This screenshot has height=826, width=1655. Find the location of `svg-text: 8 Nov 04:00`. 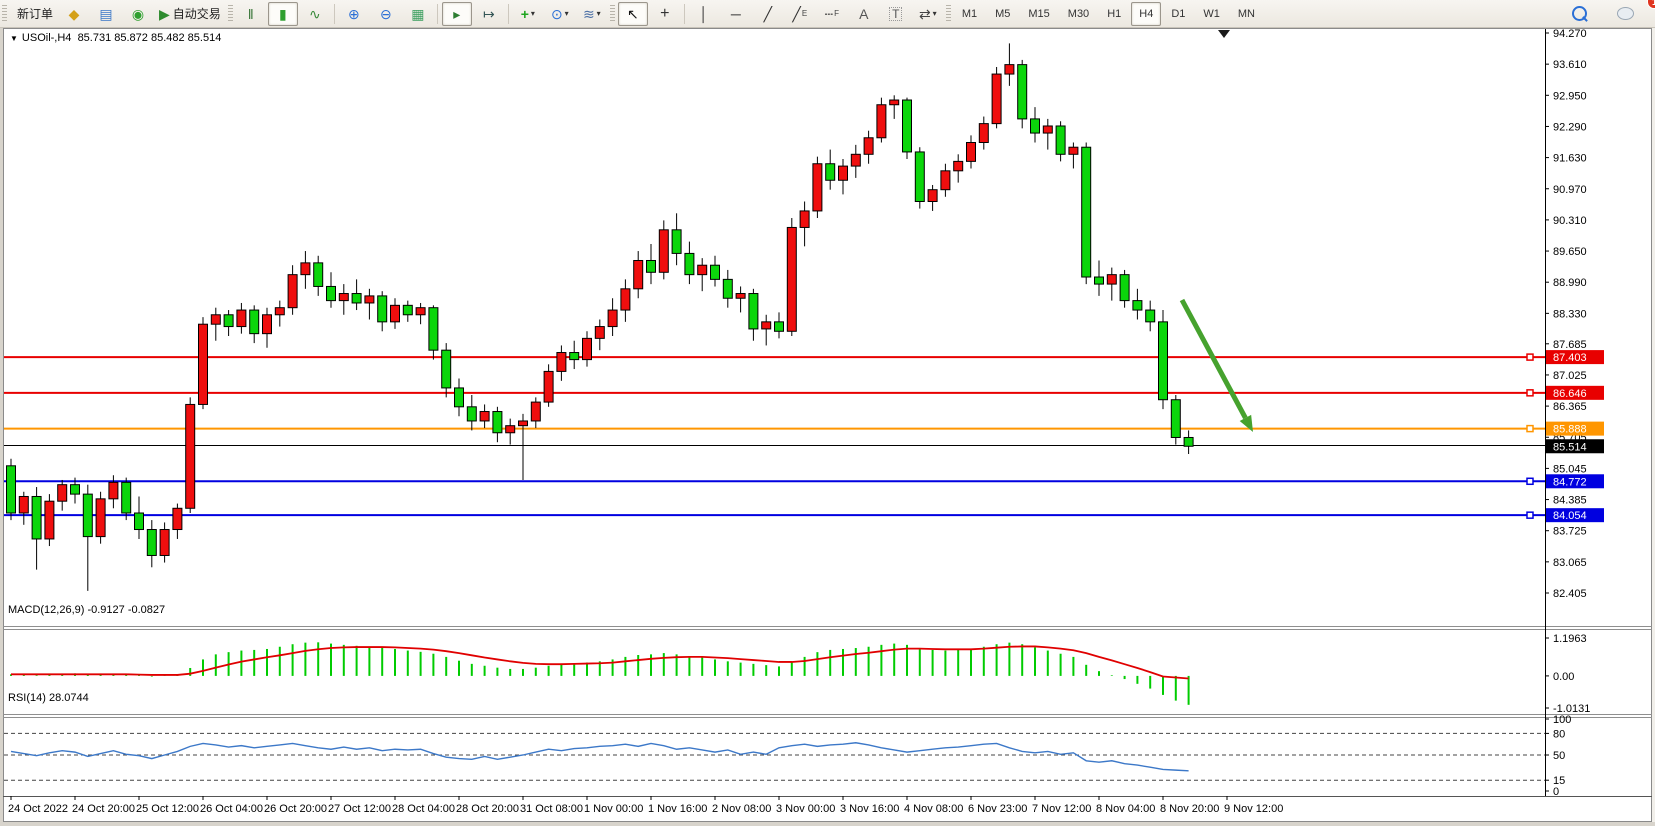

svg-text: 8 Nov 04:00 is located at coordinates (1125, 809).